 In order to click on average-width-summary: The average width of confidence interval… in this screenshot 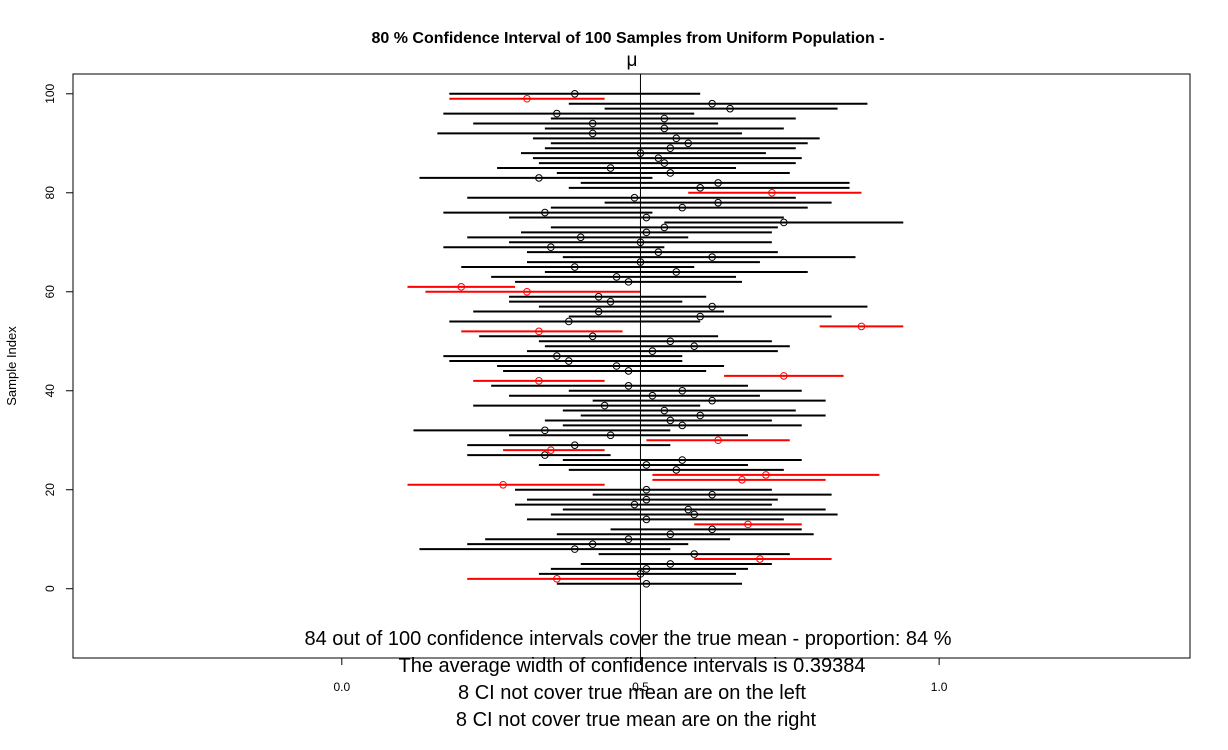, I will do `click(632, 666)`.